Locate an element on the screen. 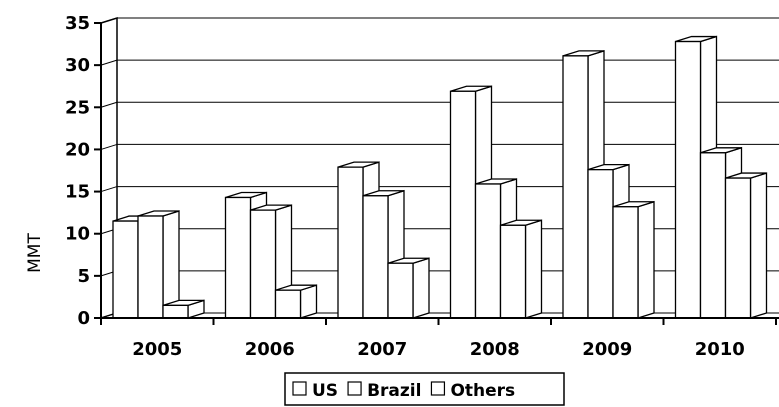  y-tick-label: 30 is located at coordinates (77, 65).